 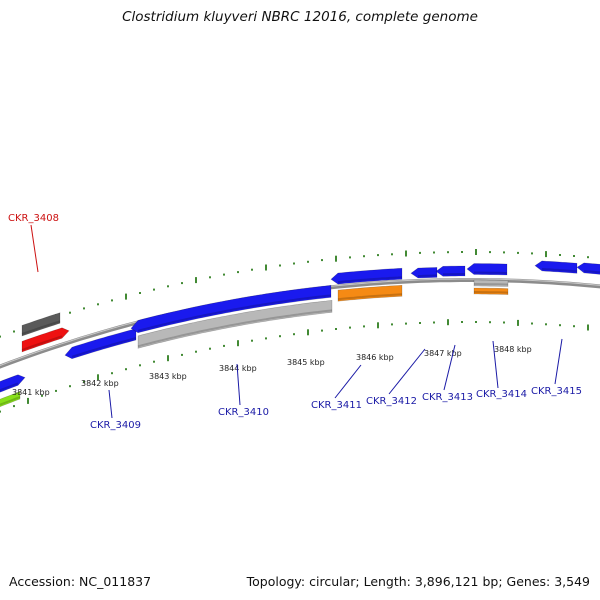 I want to click on cds-3411-orange-shade, so click(x=370, y=297).